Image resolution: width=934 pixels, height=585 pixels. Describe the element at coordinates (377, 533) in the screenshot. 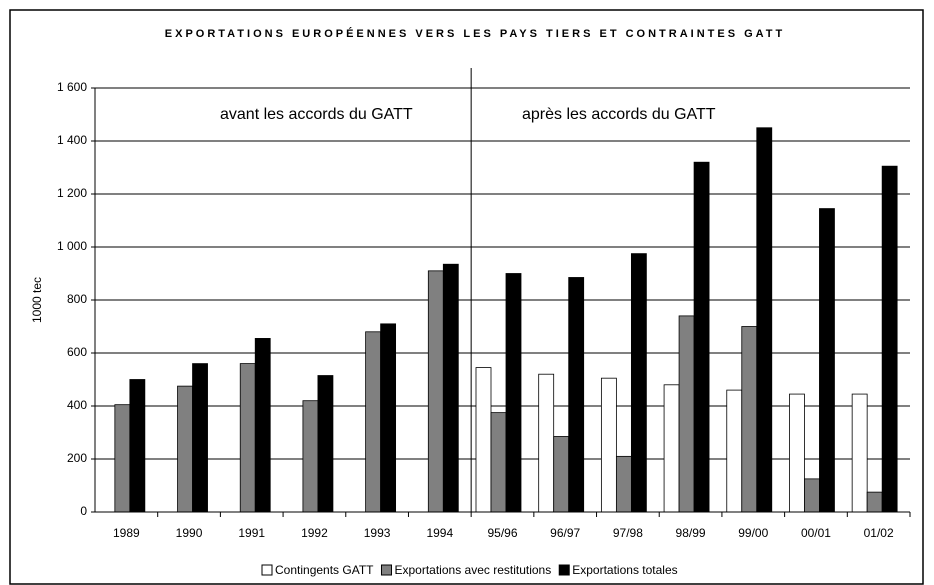

I see `x-tick-label: 1993` at that location.